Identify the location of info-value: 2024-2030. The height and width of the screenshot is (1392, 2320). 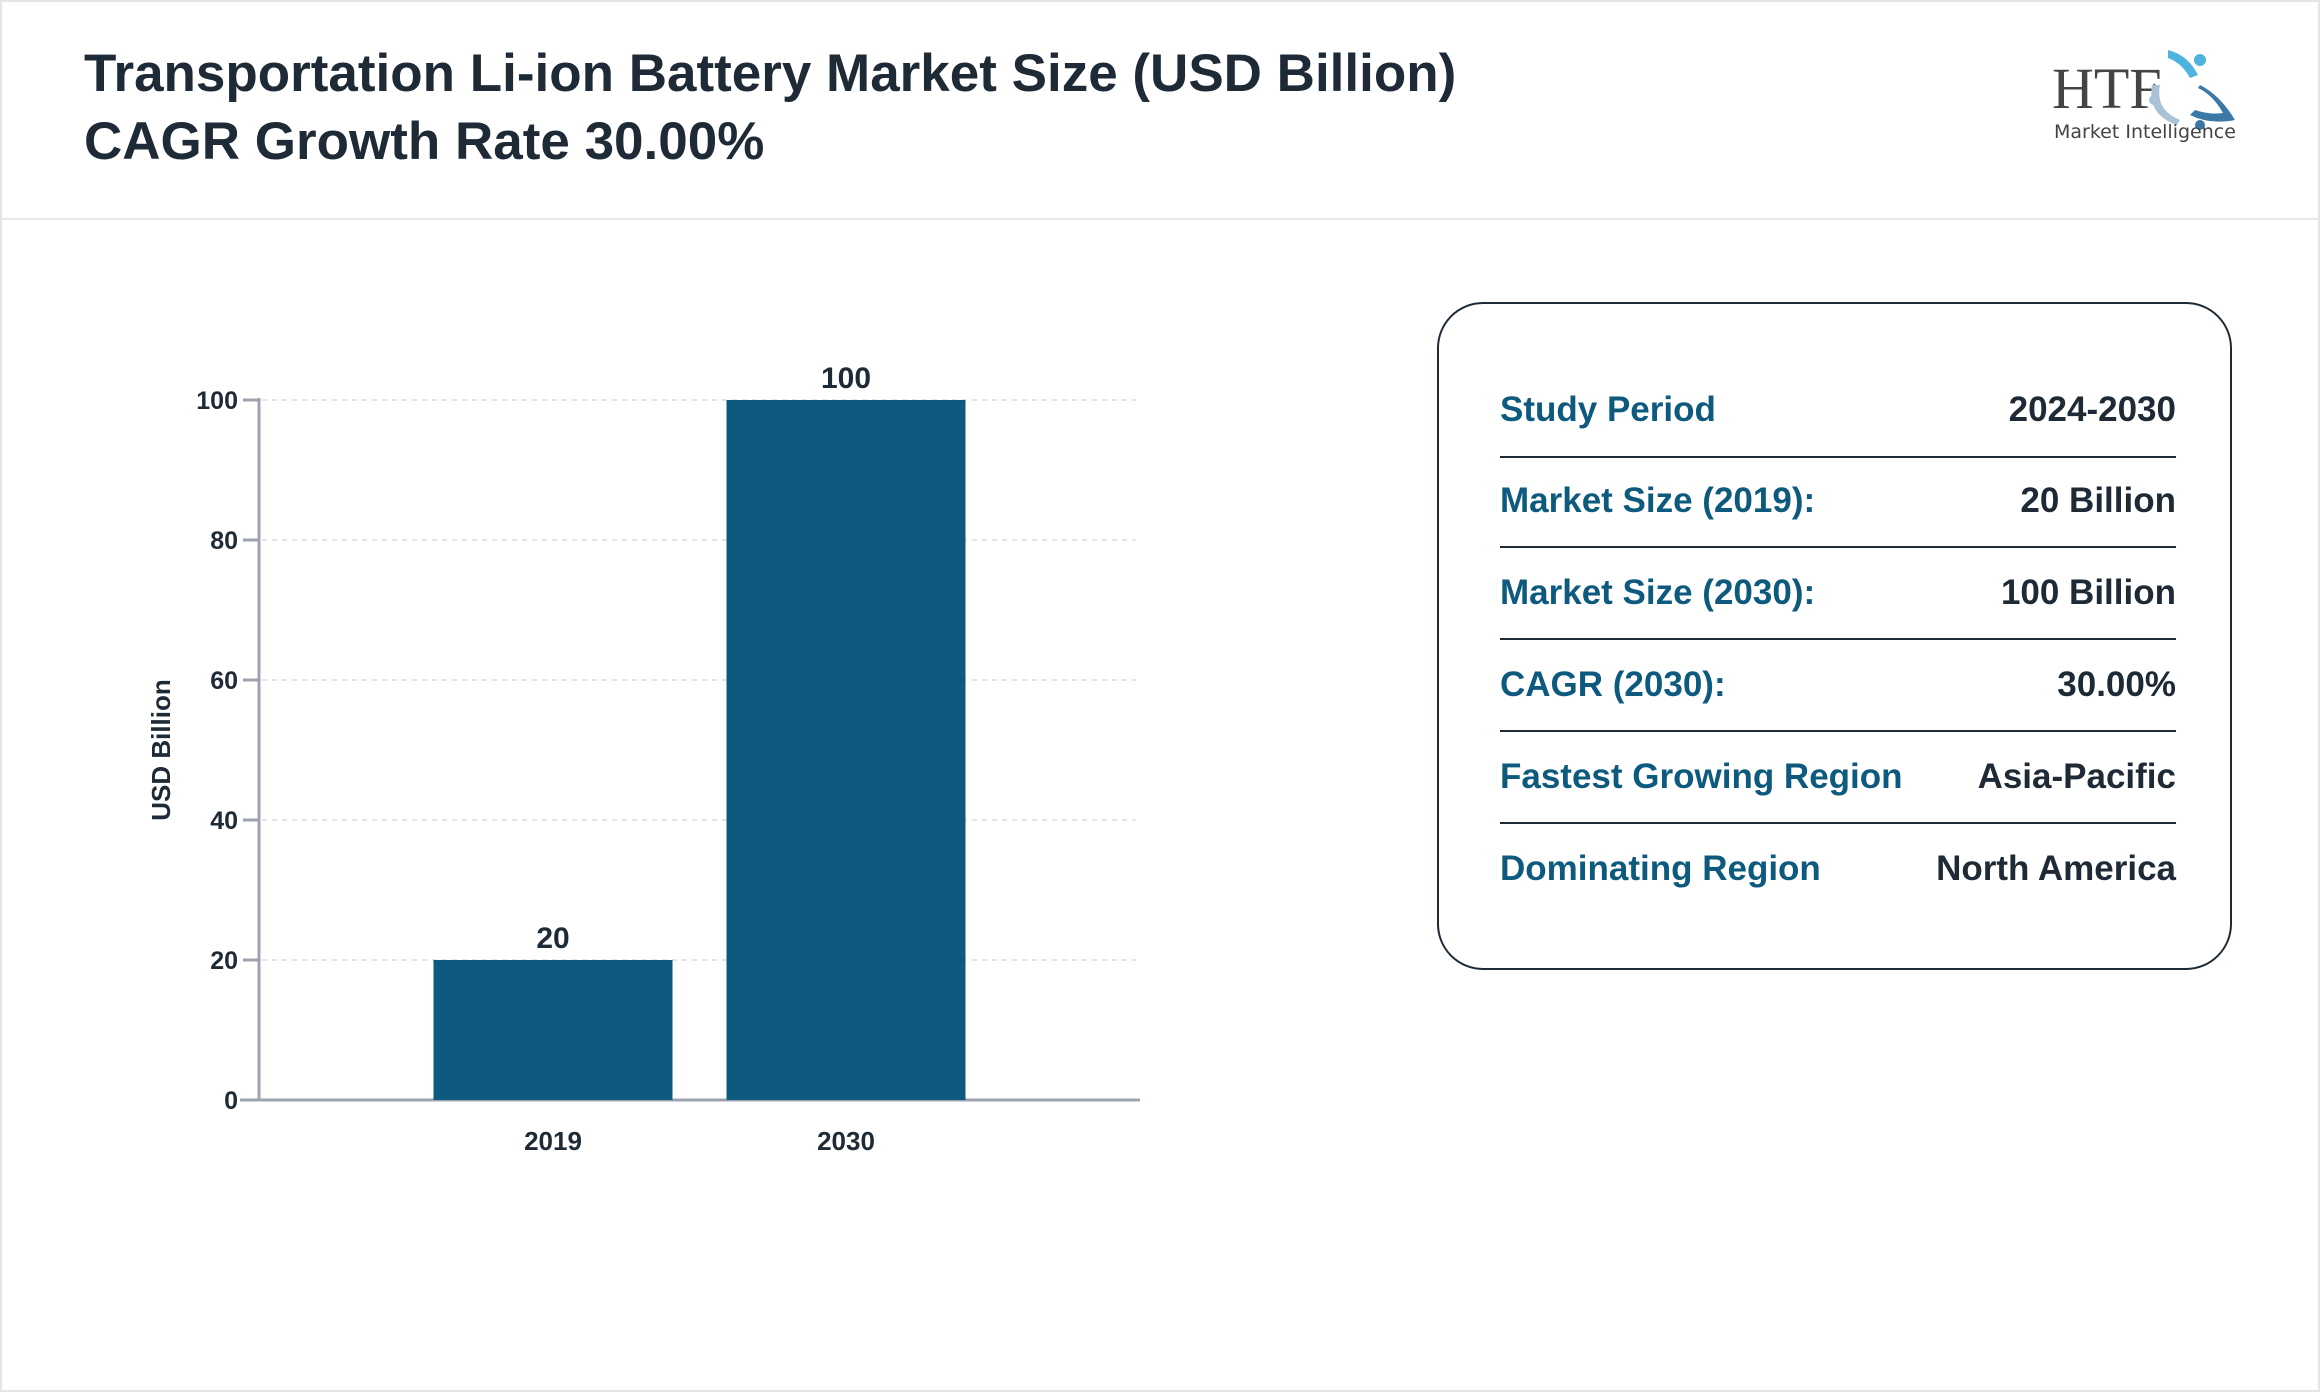
(2092, 409).